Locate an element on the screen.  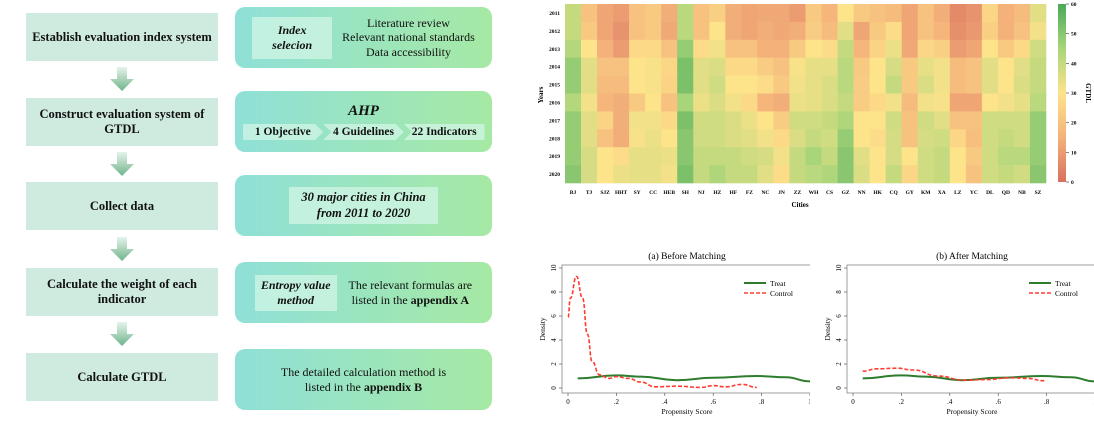
city-tick-label: NJ is located at coordinates (701, 193).